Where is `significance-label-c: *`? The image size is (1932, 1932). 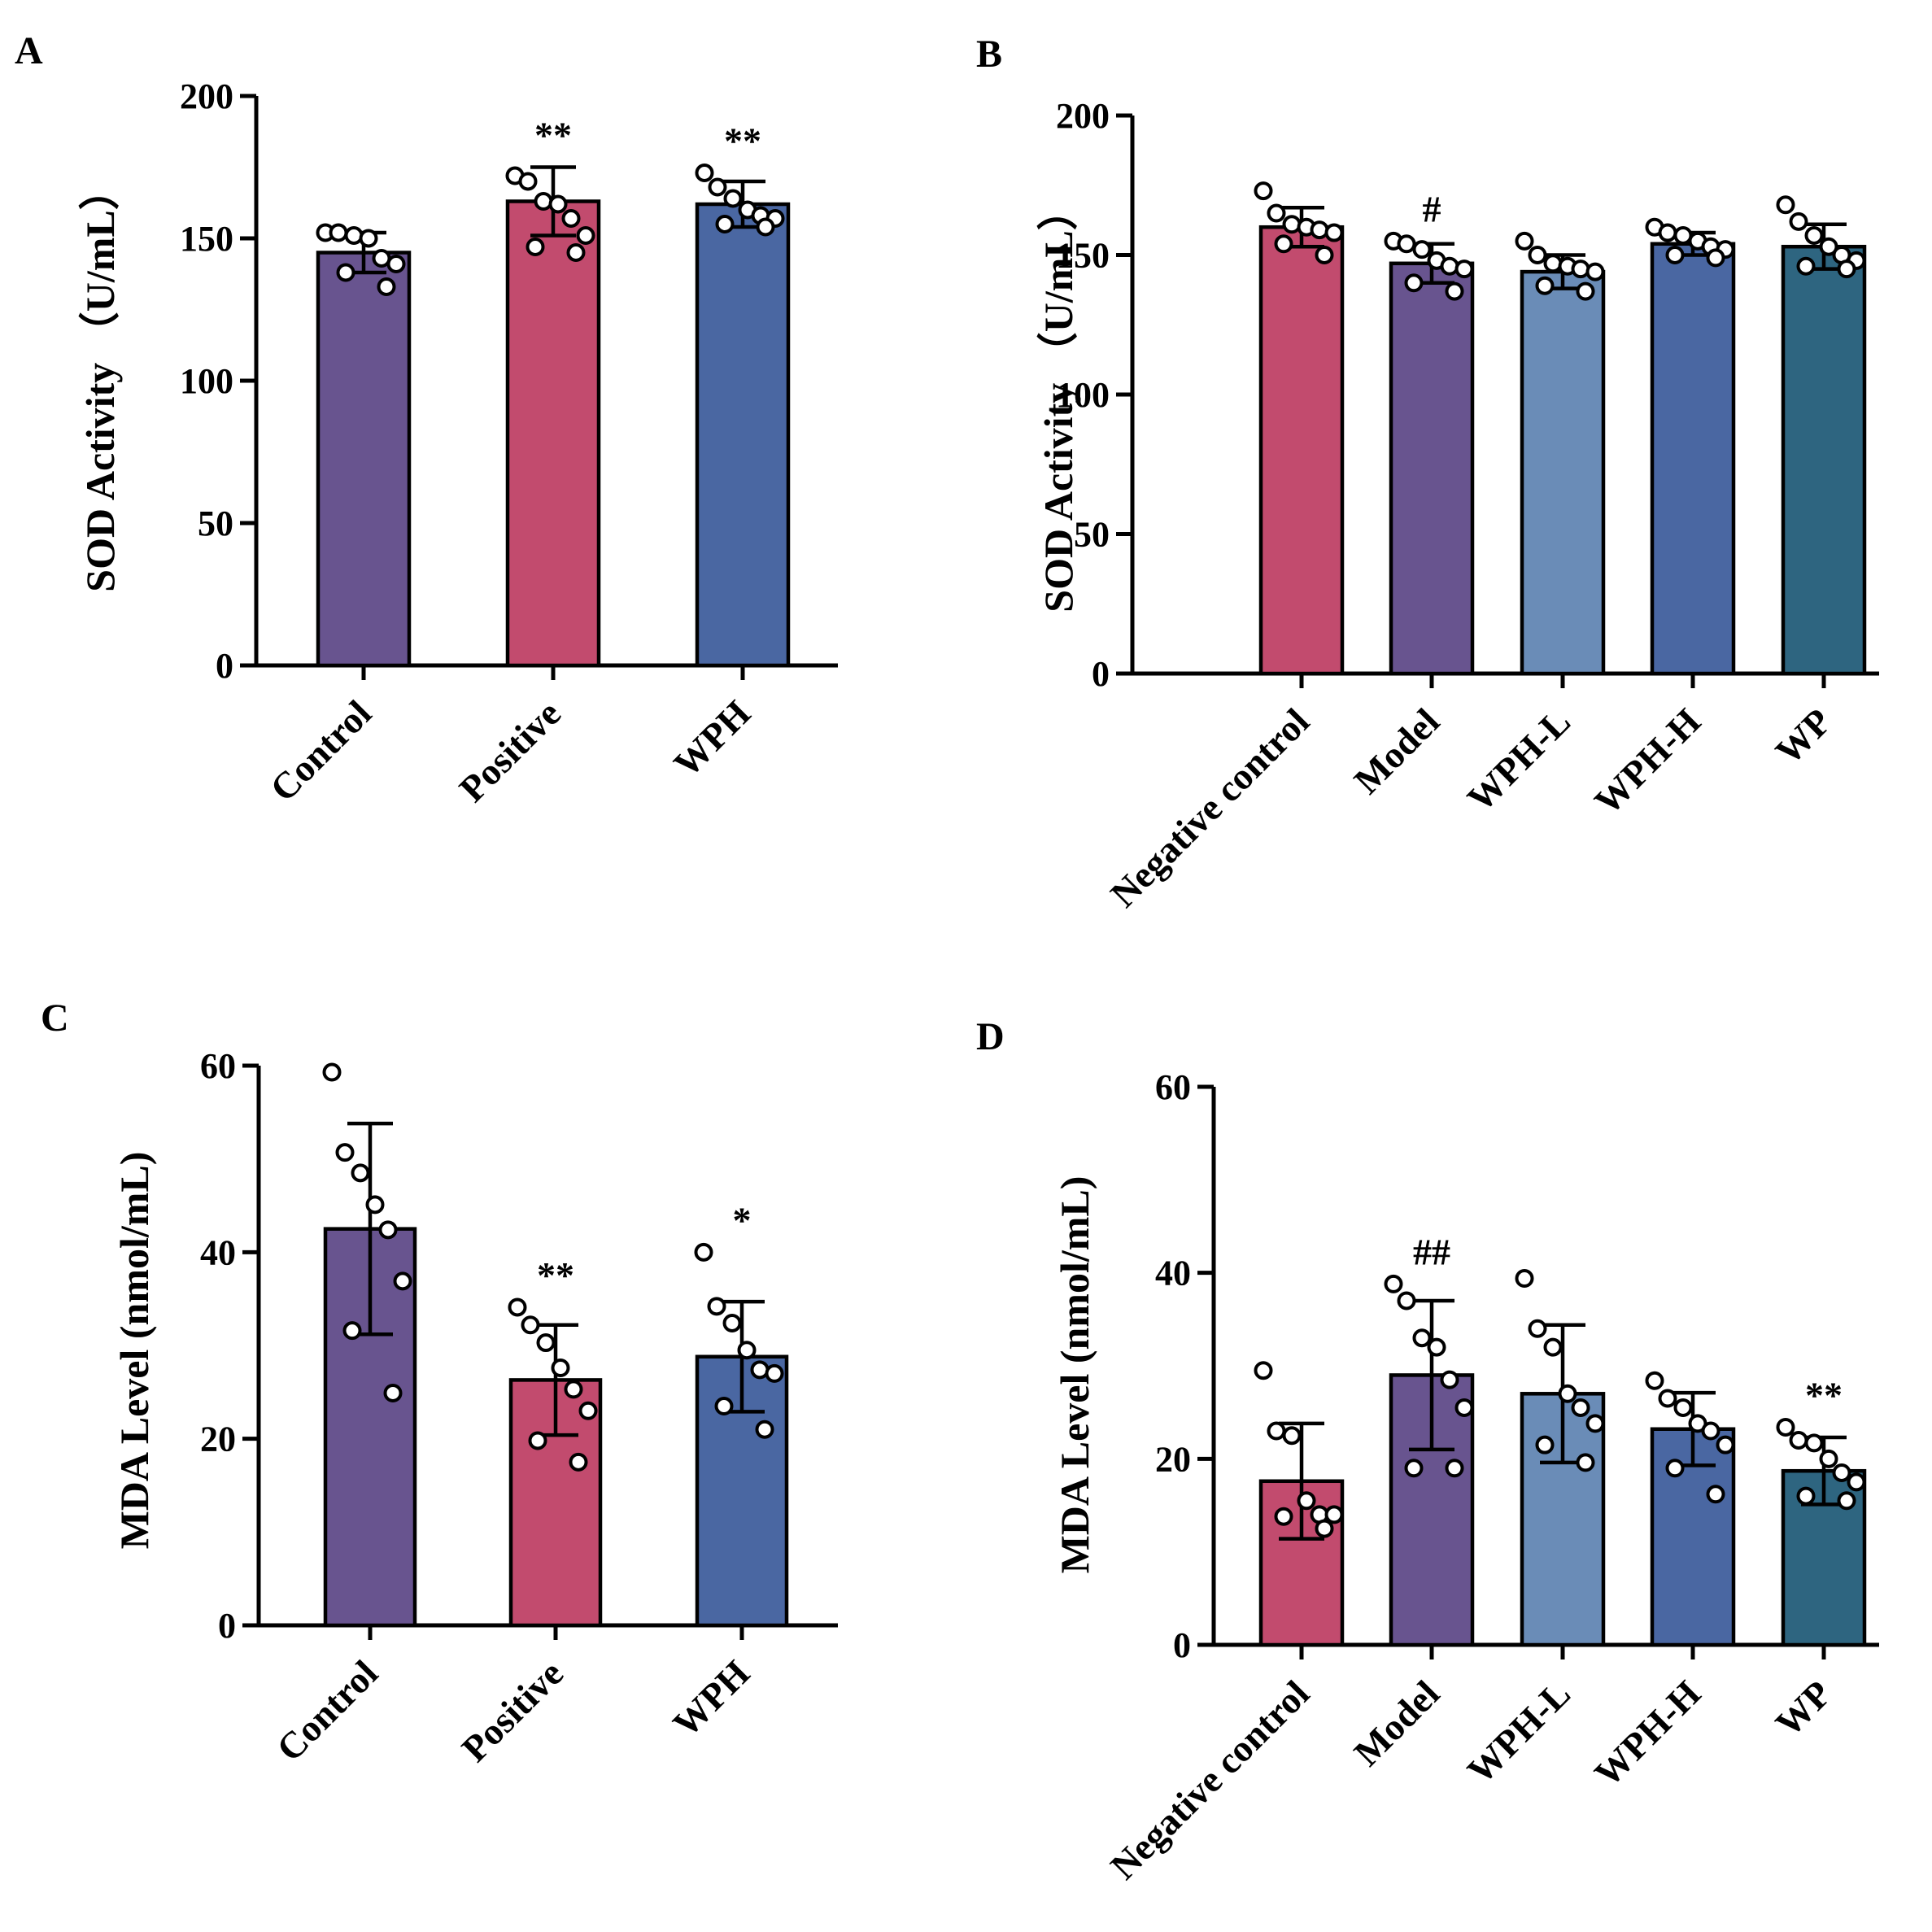 significance-label-c: * is located at coordinates (743, 1220).